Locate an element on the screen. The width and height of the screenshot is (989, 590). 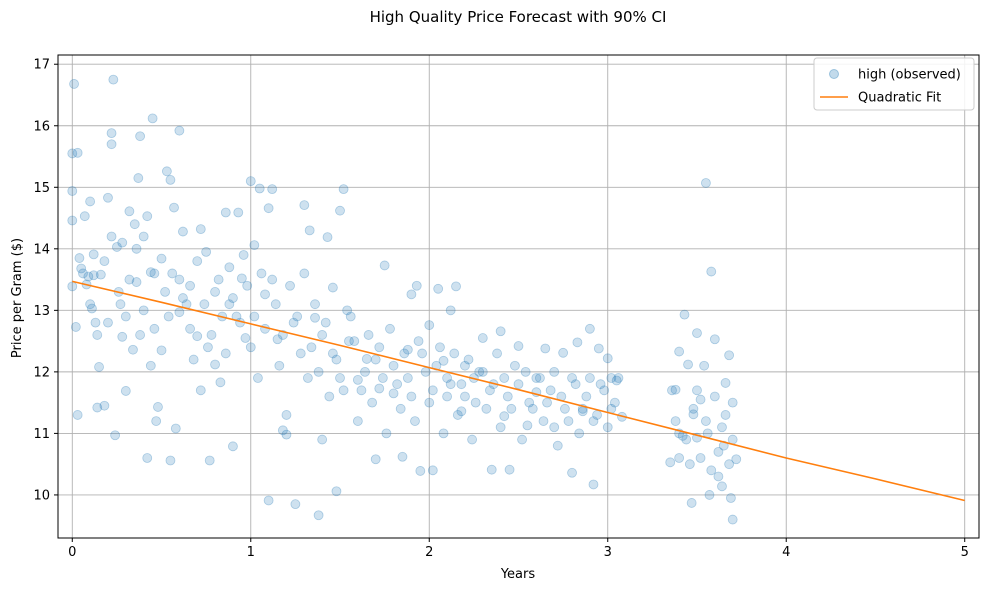
x-tick-label: 3 is located at coordinates (608, 552).